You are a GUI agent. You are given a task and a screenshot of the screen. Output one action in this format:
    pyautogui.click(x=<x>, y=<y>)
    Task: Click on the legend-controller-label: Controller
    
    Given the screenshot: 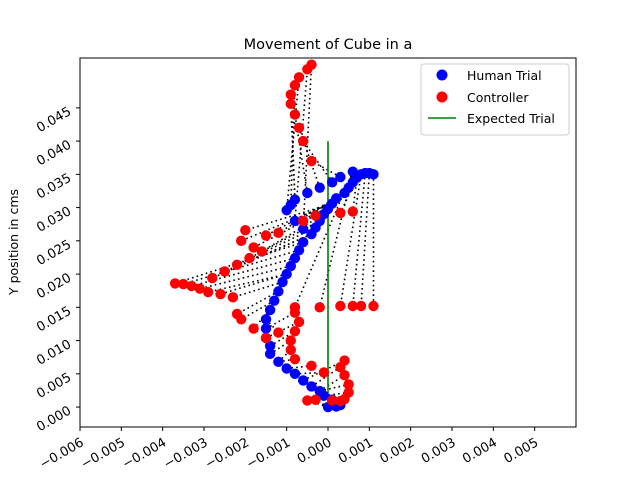 What is the action you would take?
    pyautogui.click(x=498, y=97)
    